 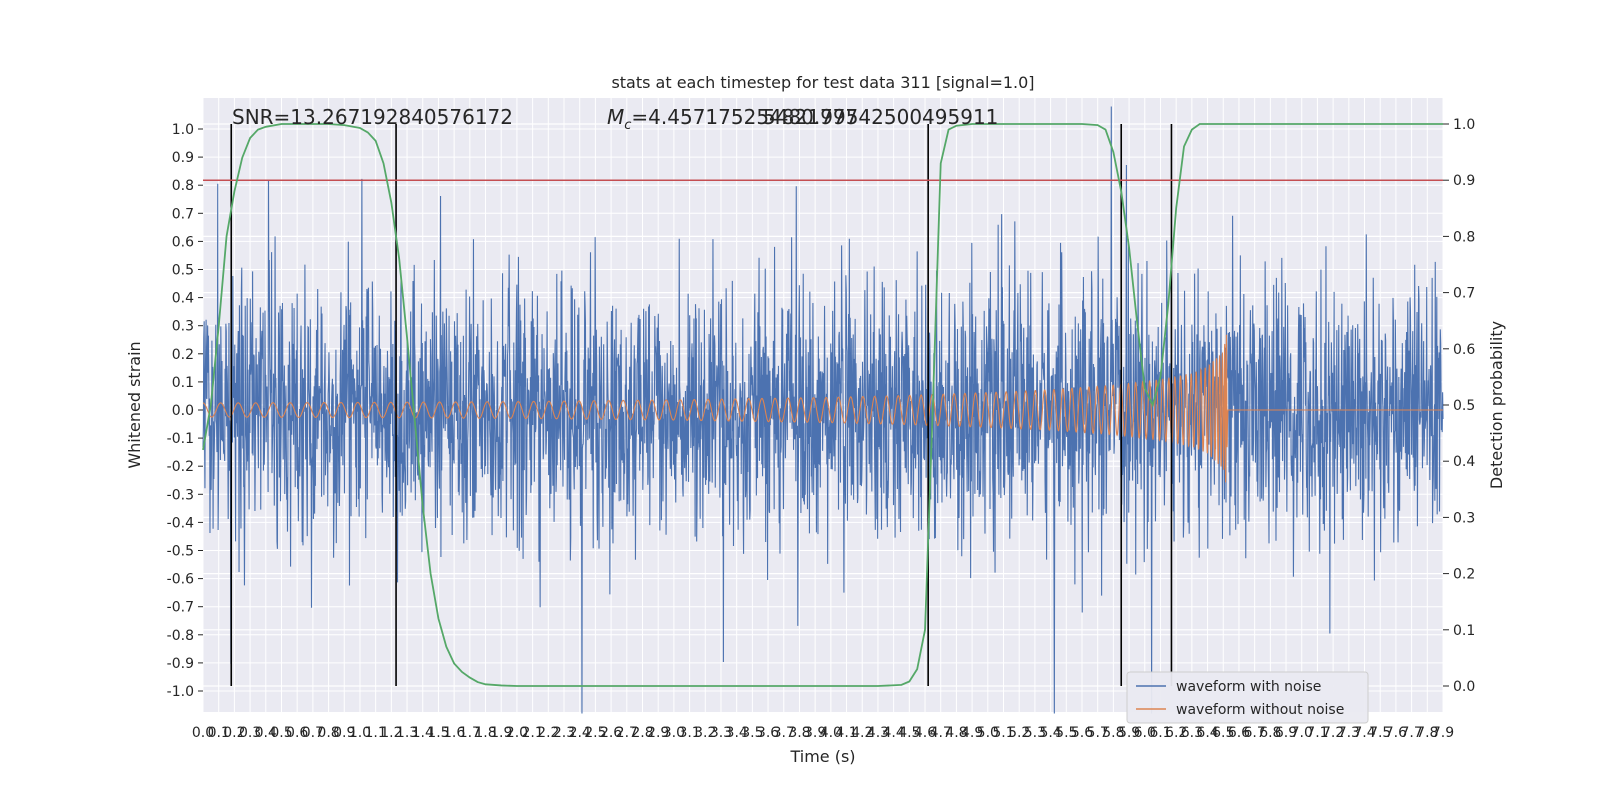 What do you see at coordinates (180, 692) in the screenshot?
I see `y-tick-label: -1.0` at bounding box center [180, 692].